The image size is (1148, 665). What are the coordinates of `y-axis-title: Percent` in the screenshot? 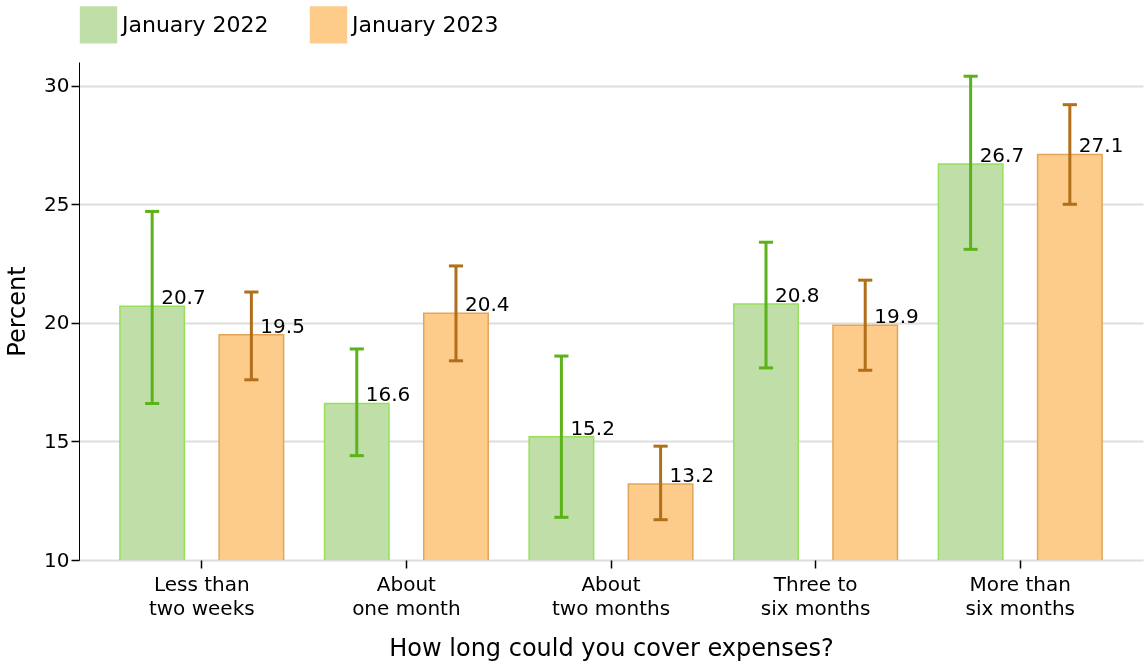 It's located at (17, 311).